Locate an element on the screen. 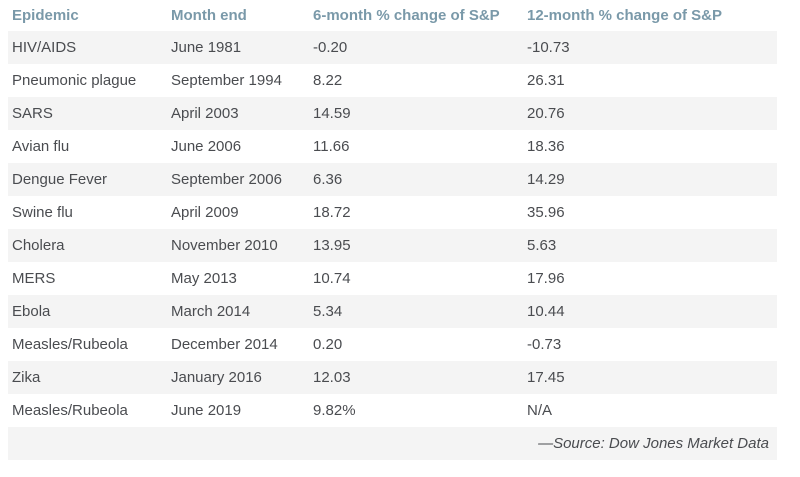 This screenshot has width=800, height=477. table-cell: 17.45 is located at coordinates (546, 377).